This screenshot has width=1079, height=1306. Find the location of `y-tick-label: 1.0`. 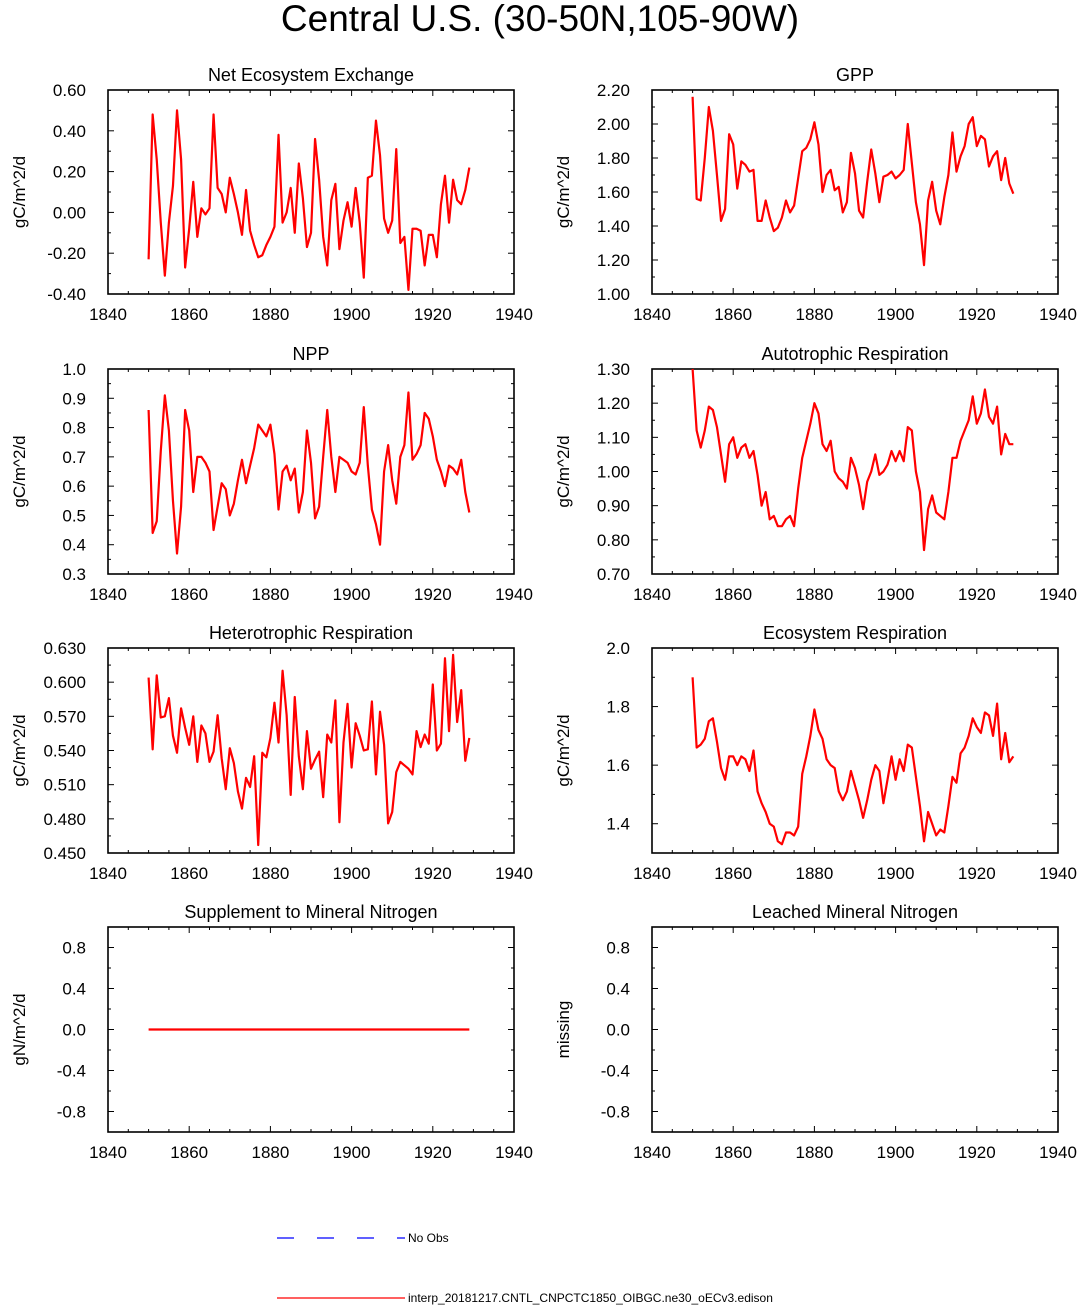

y-tick-label: 1.0 is located at coordinates (74, 369).